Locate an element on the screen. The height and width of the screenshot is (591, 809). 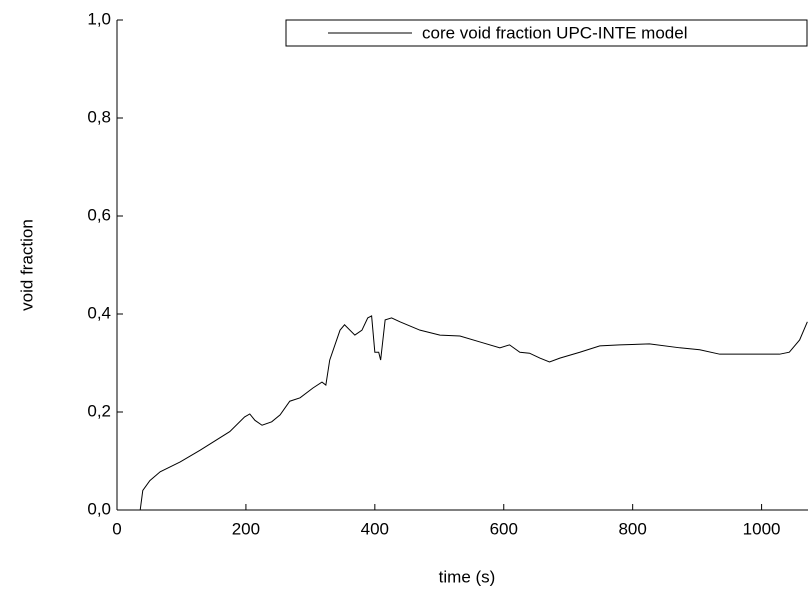
y-tick-label: 0,2 is located at coordinates (99, 410).